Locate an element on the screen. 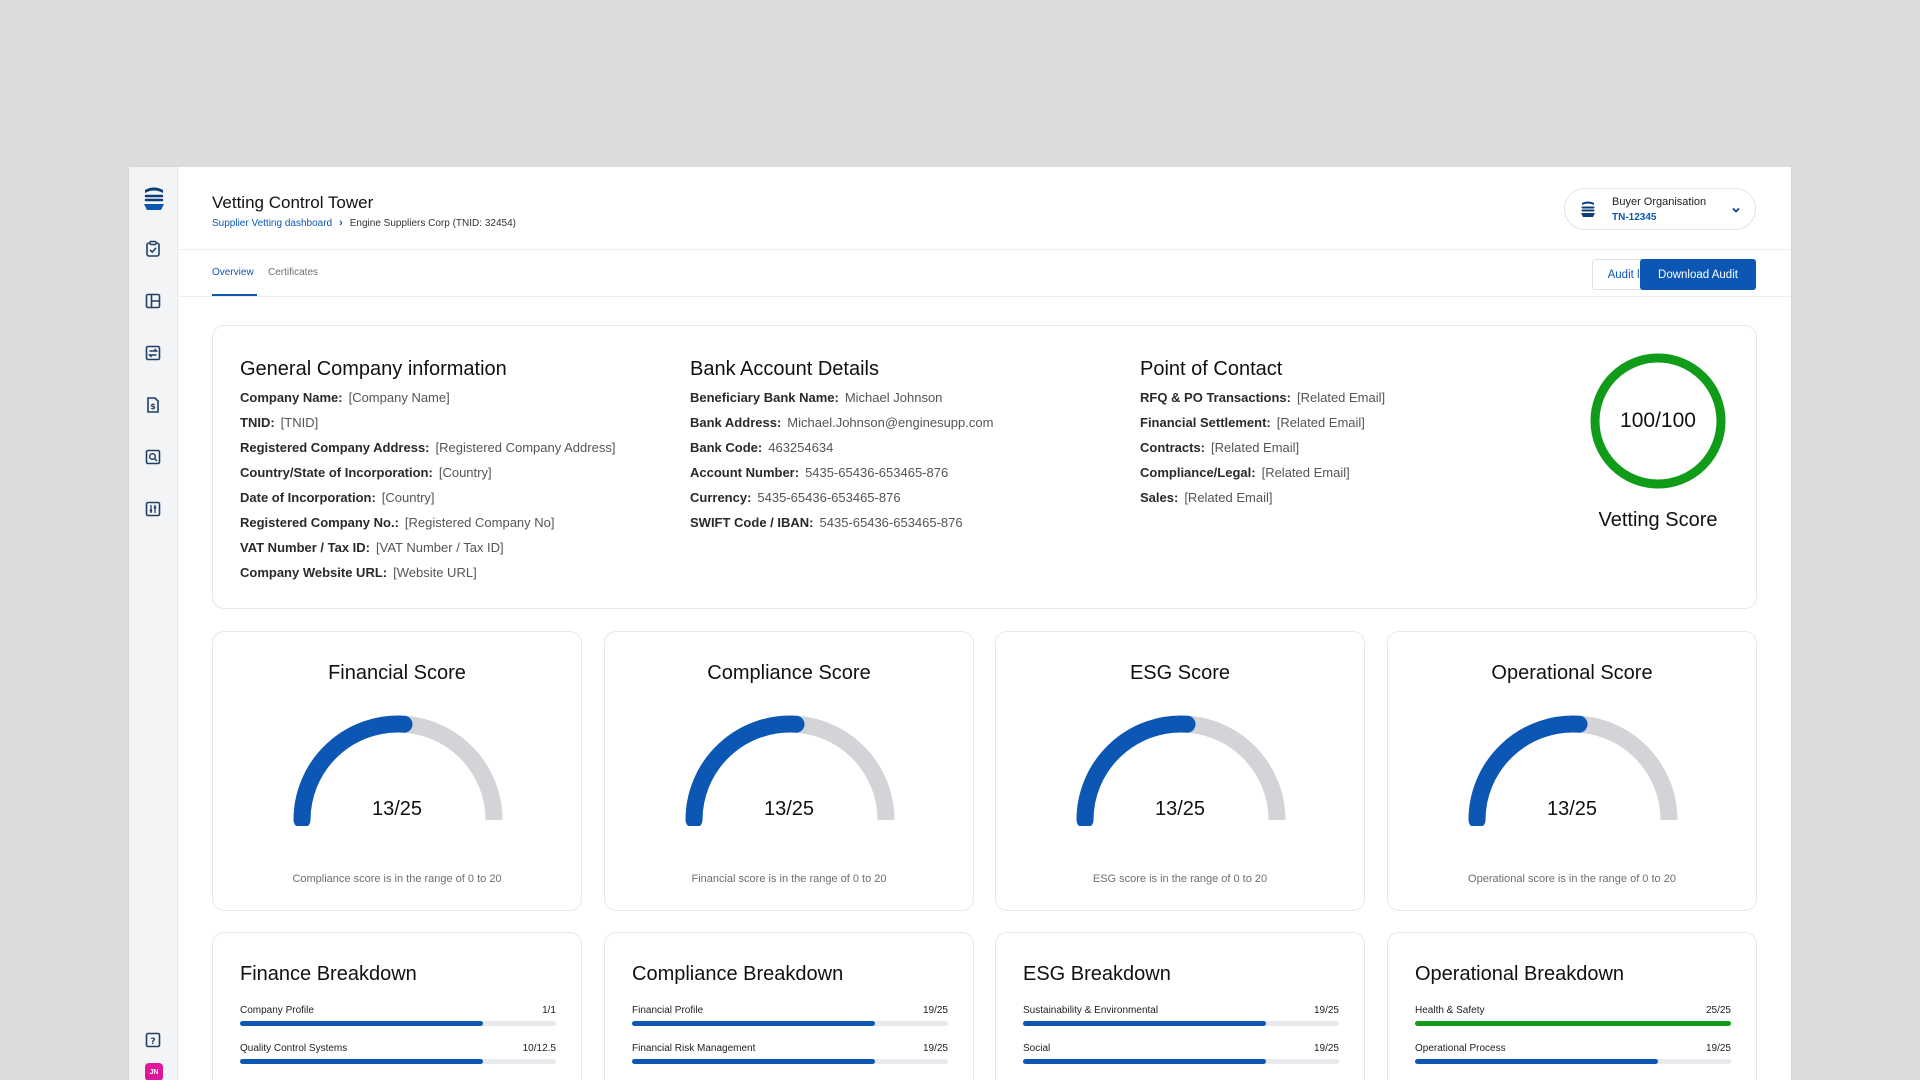 The height and width of the screenshot is (1080, 1920). bank-field-value: 5435-65436-653465-876 is located at coordinates (877, 472).